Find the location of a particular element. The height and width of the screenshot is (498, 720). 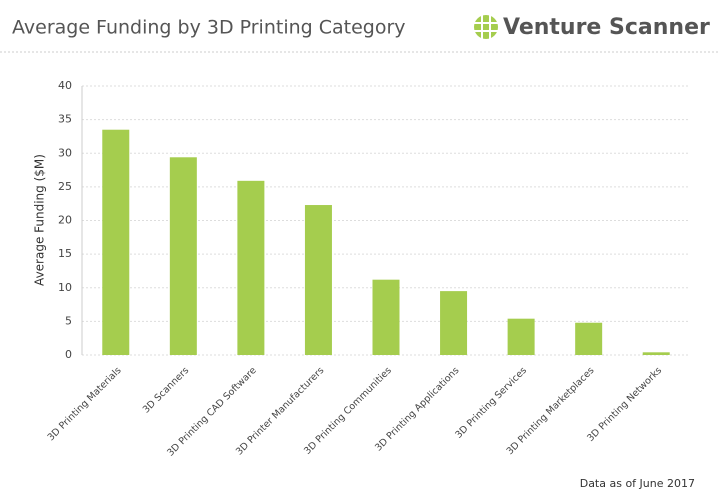

y-tick-label: 30 is located at coordinates (65, 152).